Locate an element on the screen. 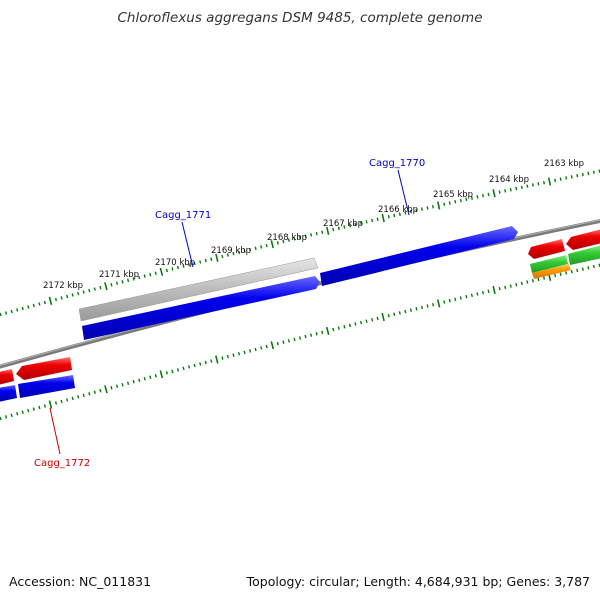 The image size is (600, 600). gene-label-cagg-1772: Cagg_1772 is located at coordinates (62, 463).